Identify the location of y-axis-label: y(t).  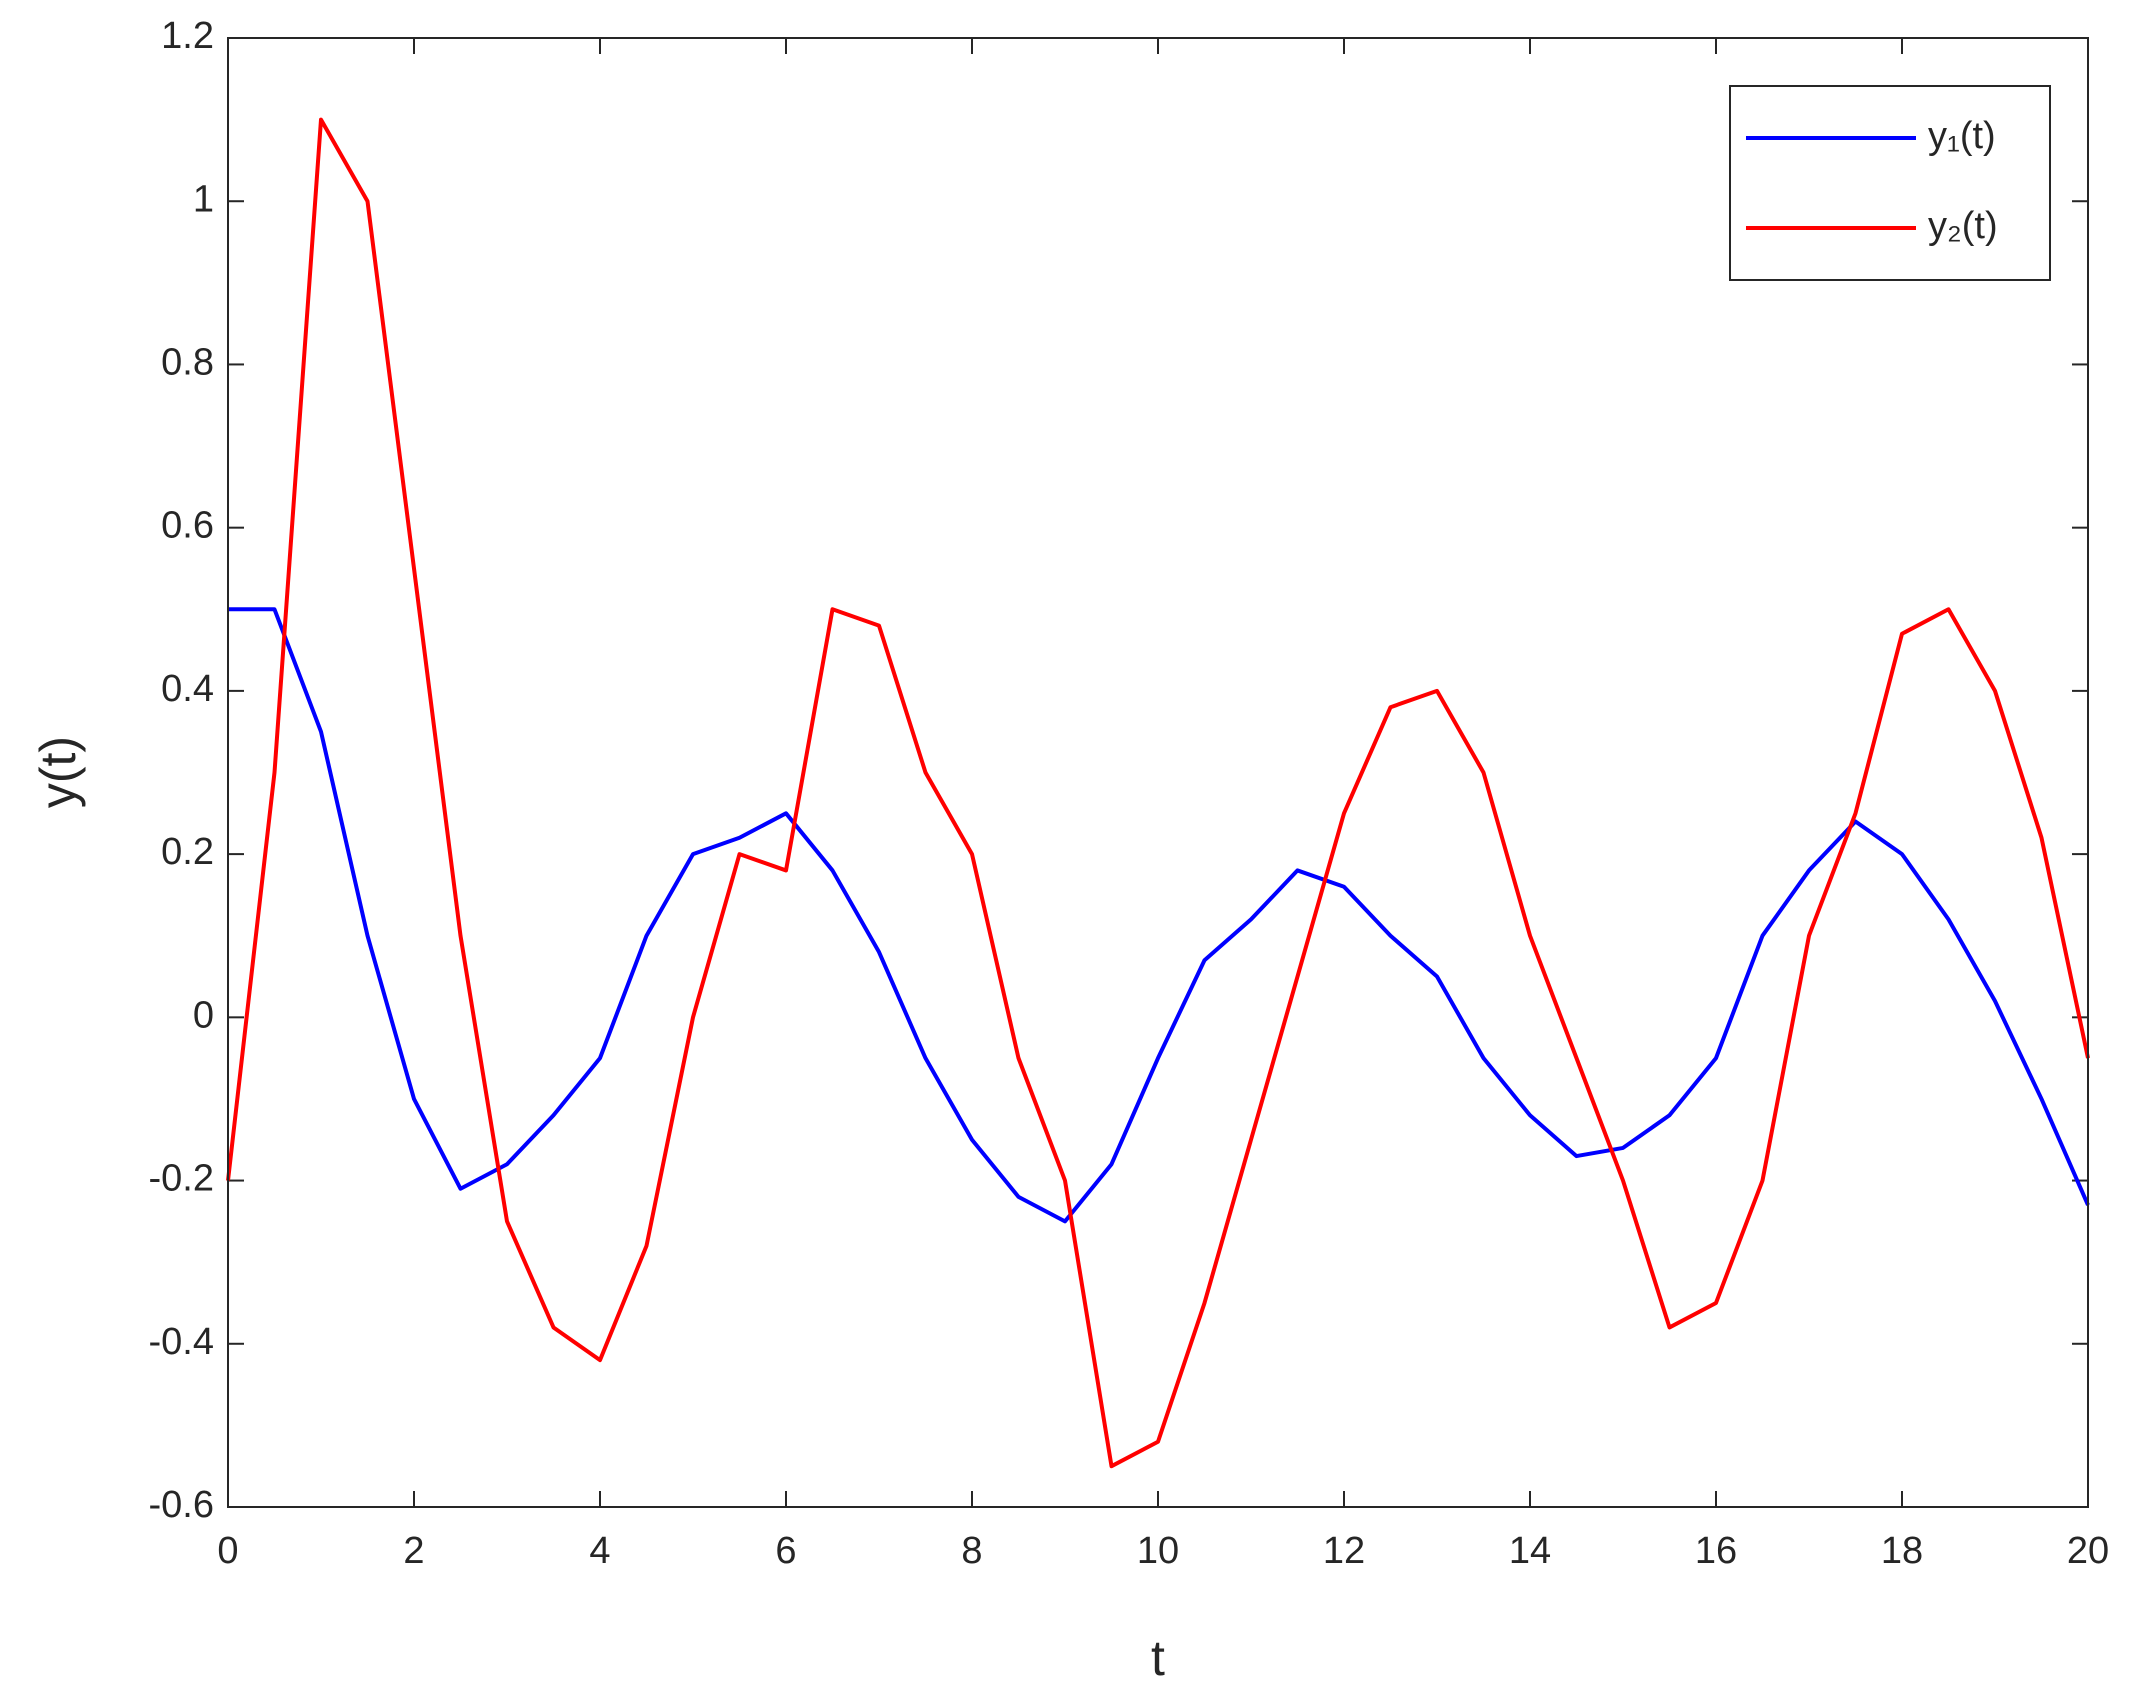
(58, 772).